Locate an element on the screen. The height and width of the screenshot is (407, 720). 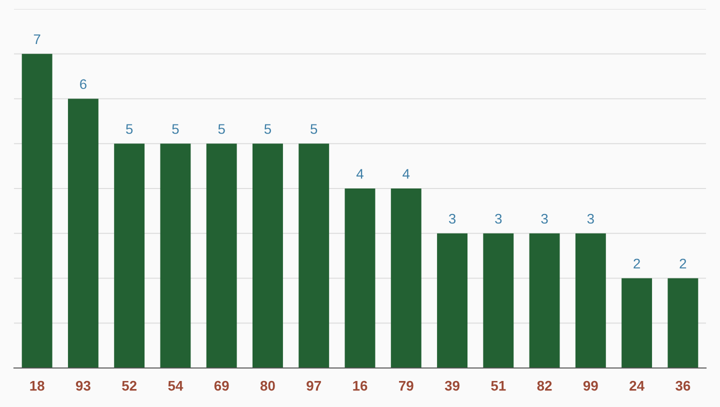
x-tick-label: 80 is located at coordinates (267, 385).